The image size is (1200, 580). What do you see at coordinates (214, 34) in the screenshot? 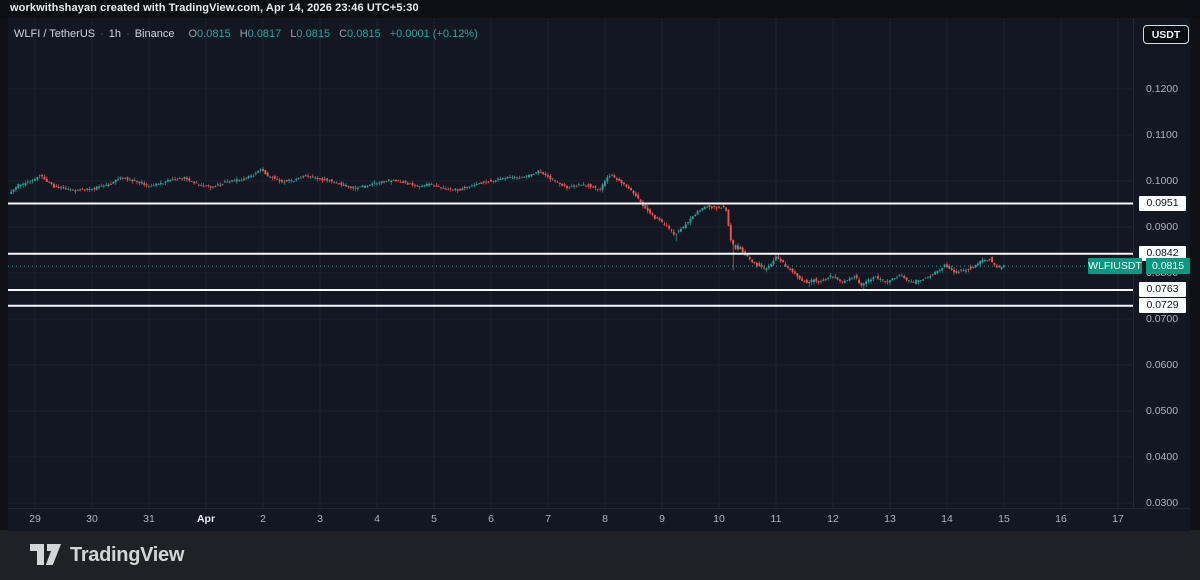
I see `open-value: 0.0815` at bounding box center [214, 34].